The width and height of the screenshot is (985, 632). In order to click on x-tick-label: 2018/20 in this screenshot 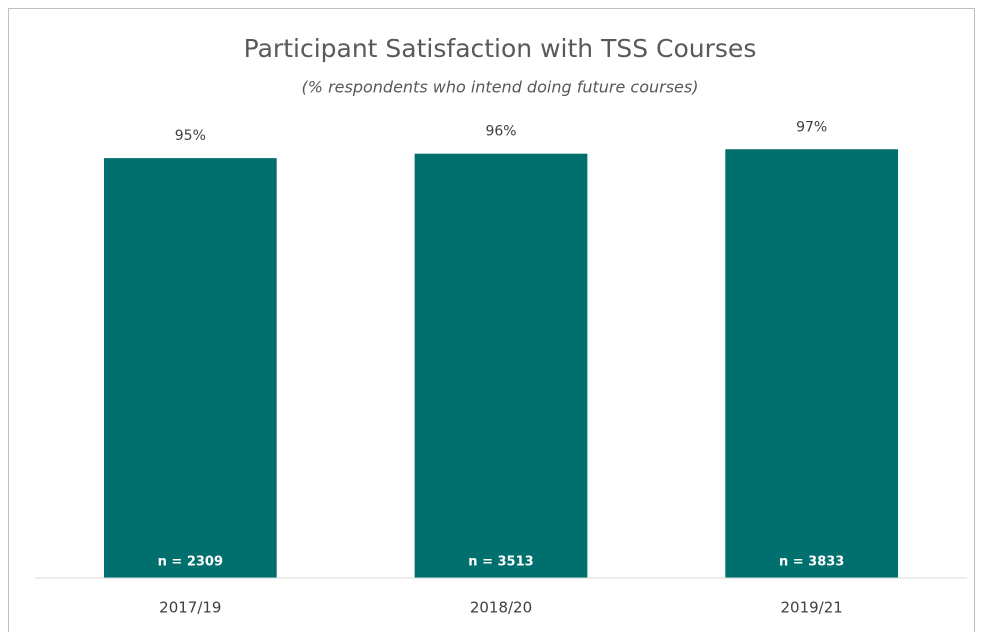, I will do `click(501, 608)`.